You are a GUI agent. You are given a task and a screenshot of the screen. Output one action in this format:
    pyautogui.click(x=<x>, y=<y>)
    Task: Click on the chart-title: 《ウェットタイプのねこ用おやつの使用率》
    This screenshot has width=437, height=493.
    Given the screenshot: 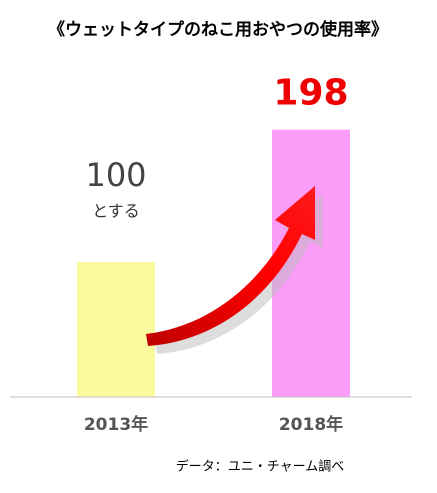 What is the action you would take?
    pyautogui.click(x=218, y=29)
    